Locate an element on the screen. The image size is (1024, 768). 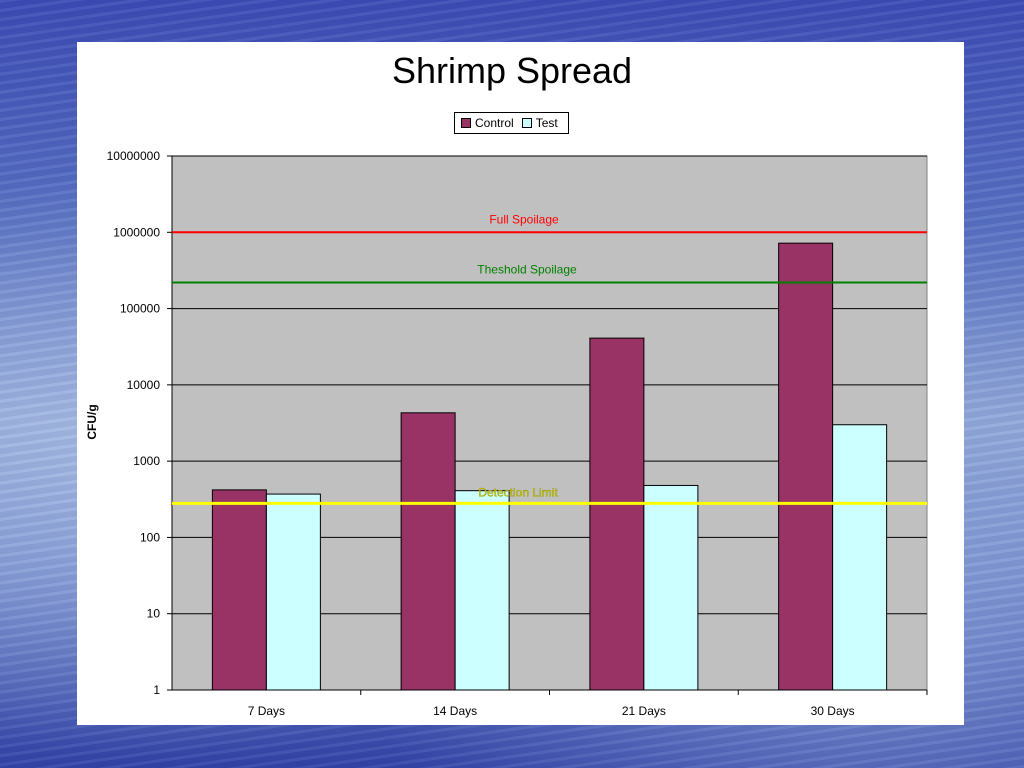
legend-item-control: Control is located at coordinates (487, 123).